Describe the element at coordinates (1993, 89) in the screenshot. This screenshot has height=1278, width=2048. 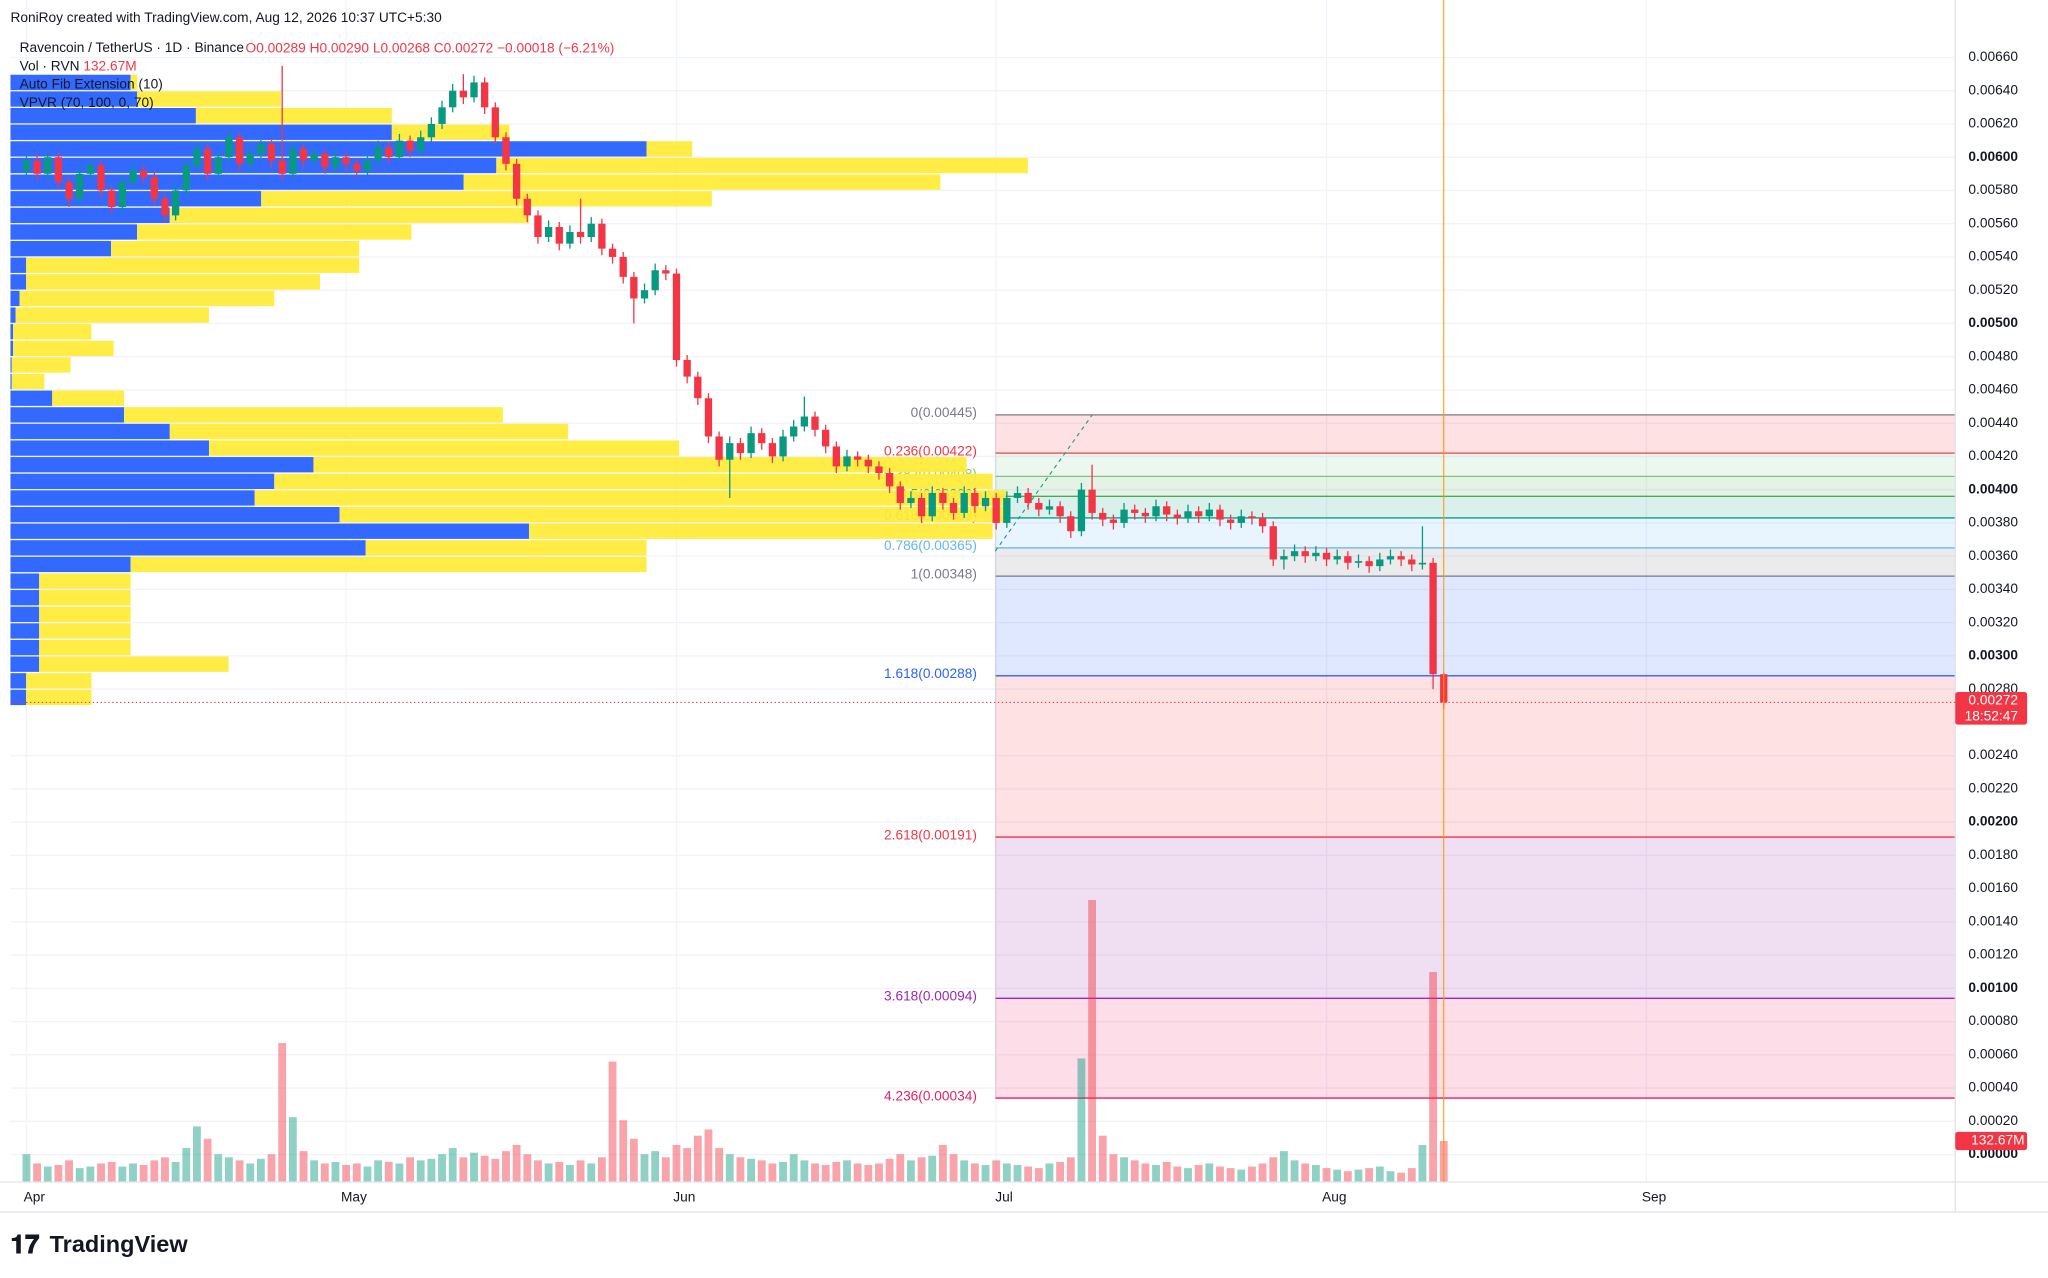
I see `y-tick-label: 0.00640` at that location.